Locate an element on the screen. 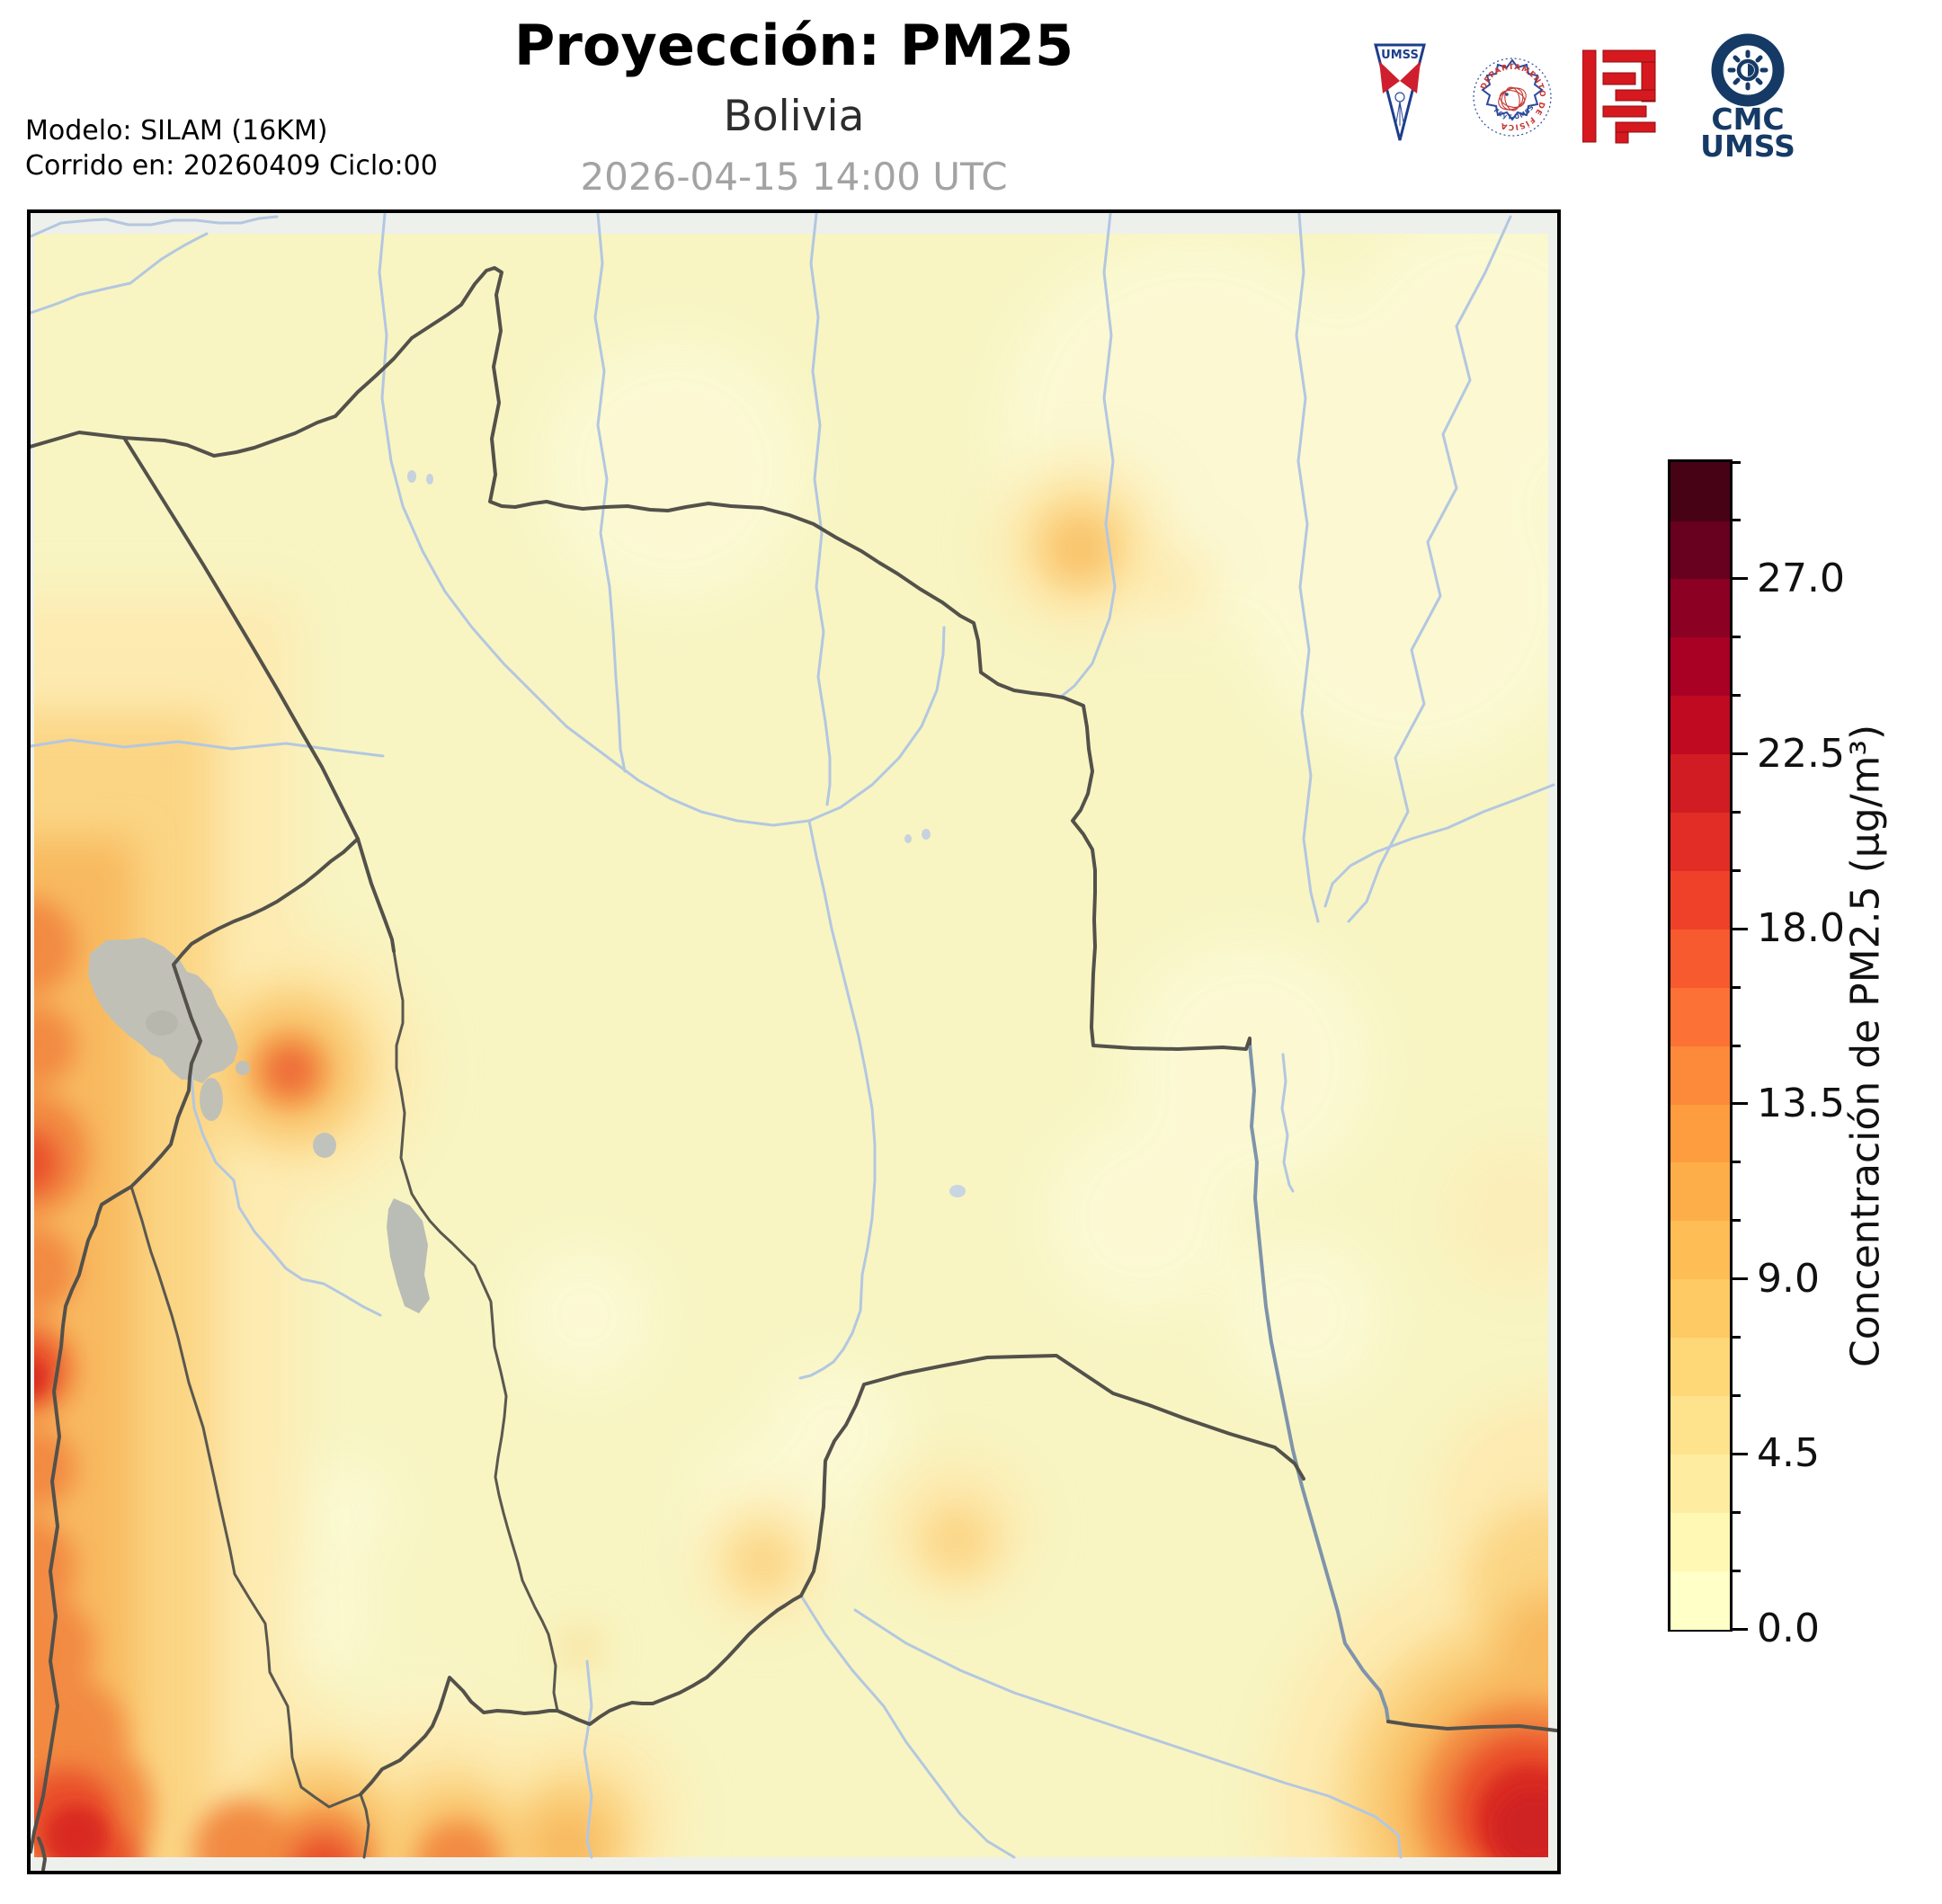  forecast-timestamp: 2026-04-15 14:00 UTC is located at coordinates (794, 177).